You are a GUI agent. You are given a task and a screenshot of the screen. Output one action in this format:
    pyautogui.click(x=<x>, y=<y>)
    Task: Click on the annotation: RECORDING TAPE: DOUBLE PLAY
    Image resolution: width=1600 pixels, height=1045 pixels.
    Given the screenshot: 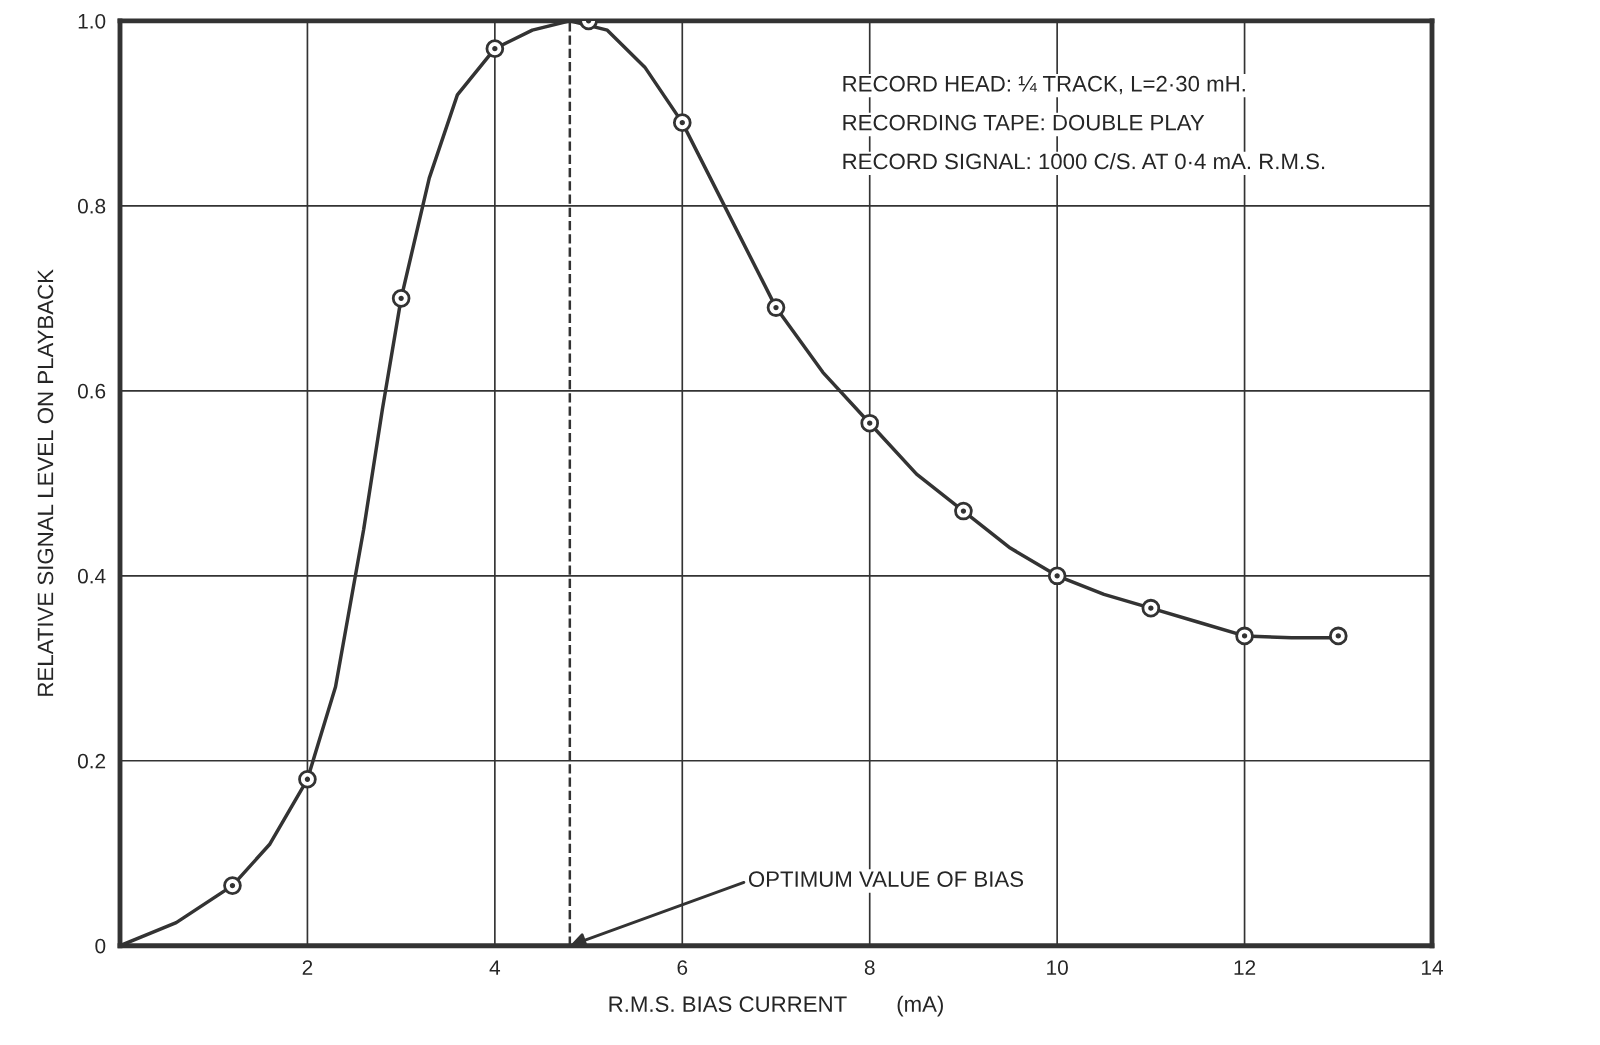 What is the action you would take?
    pyautogui.click(x=1024, y=122)
    